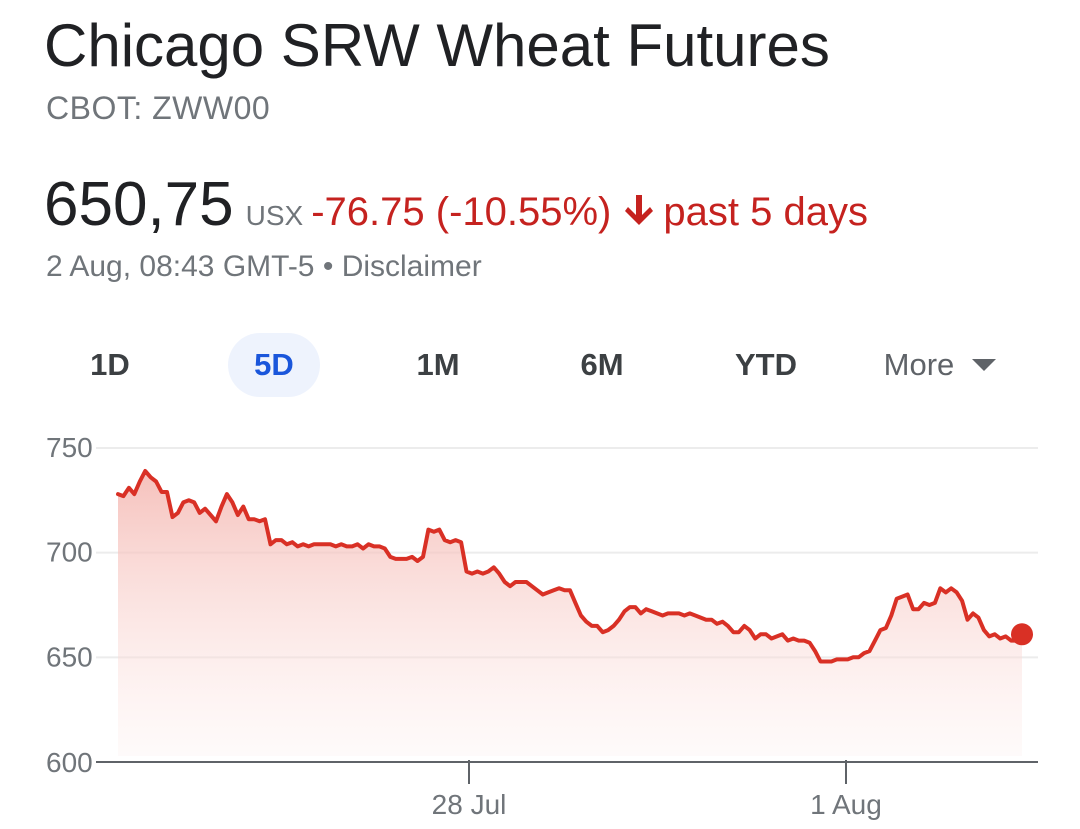  Describe the element at coordinates (411, 266) in the screenshot. I see `disclaimer-link: Disclaimer` at that location.